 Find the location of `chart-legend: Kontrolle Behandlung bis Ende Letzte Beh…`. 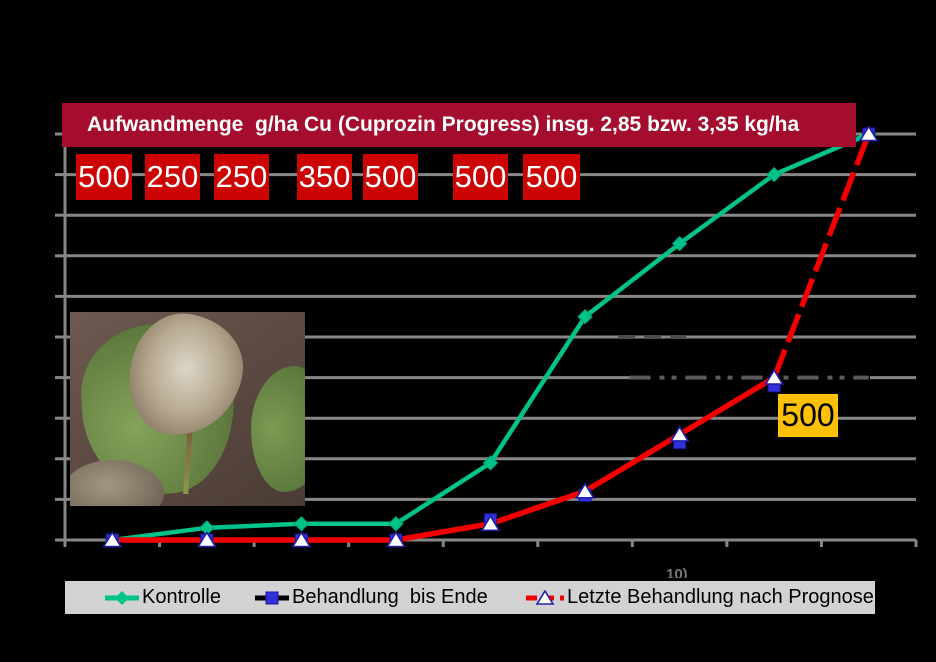

chart-legend: Kontrolle Behandlung bis Ende Letzte Beh… is located at coordinates (470, 597).